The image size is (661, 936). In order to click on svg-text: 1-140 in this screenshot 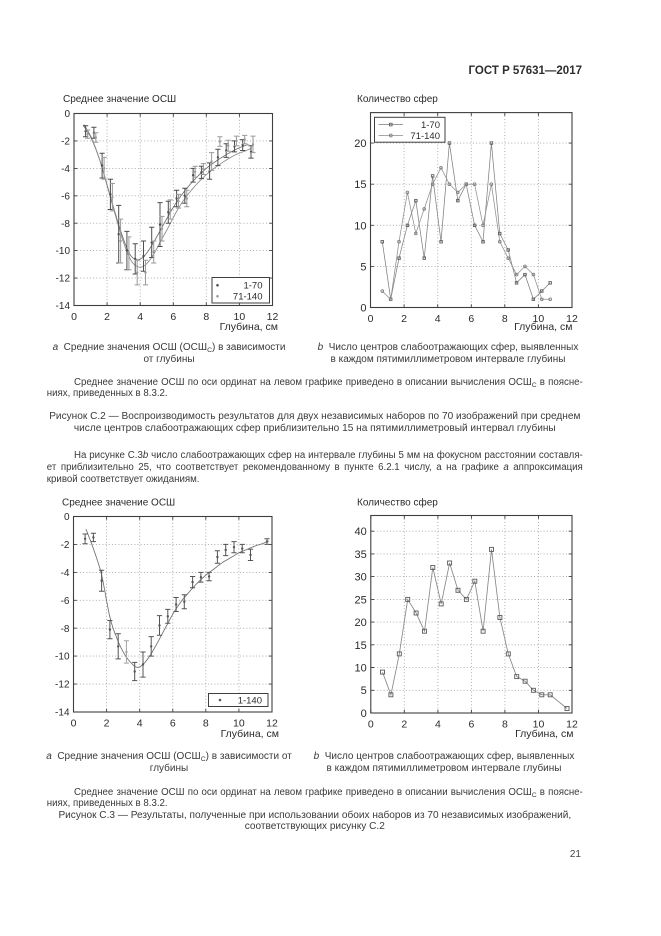, I will do `click(250, 700)`.